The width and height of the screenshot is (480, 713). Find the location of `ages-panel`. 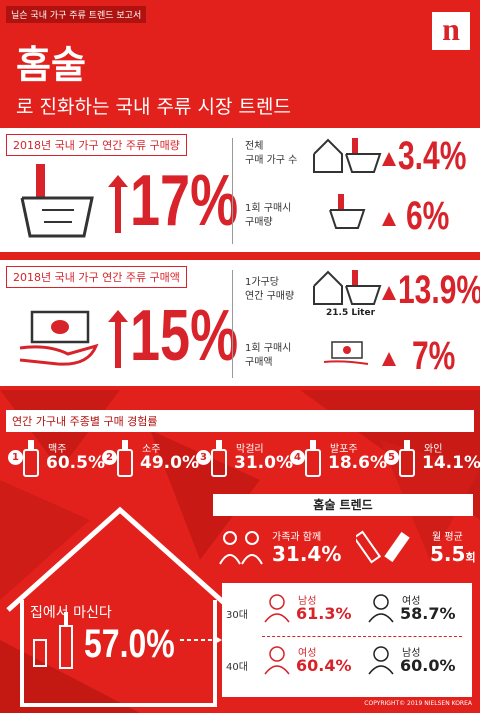

ages-panel is located at coordinates (347, 640).